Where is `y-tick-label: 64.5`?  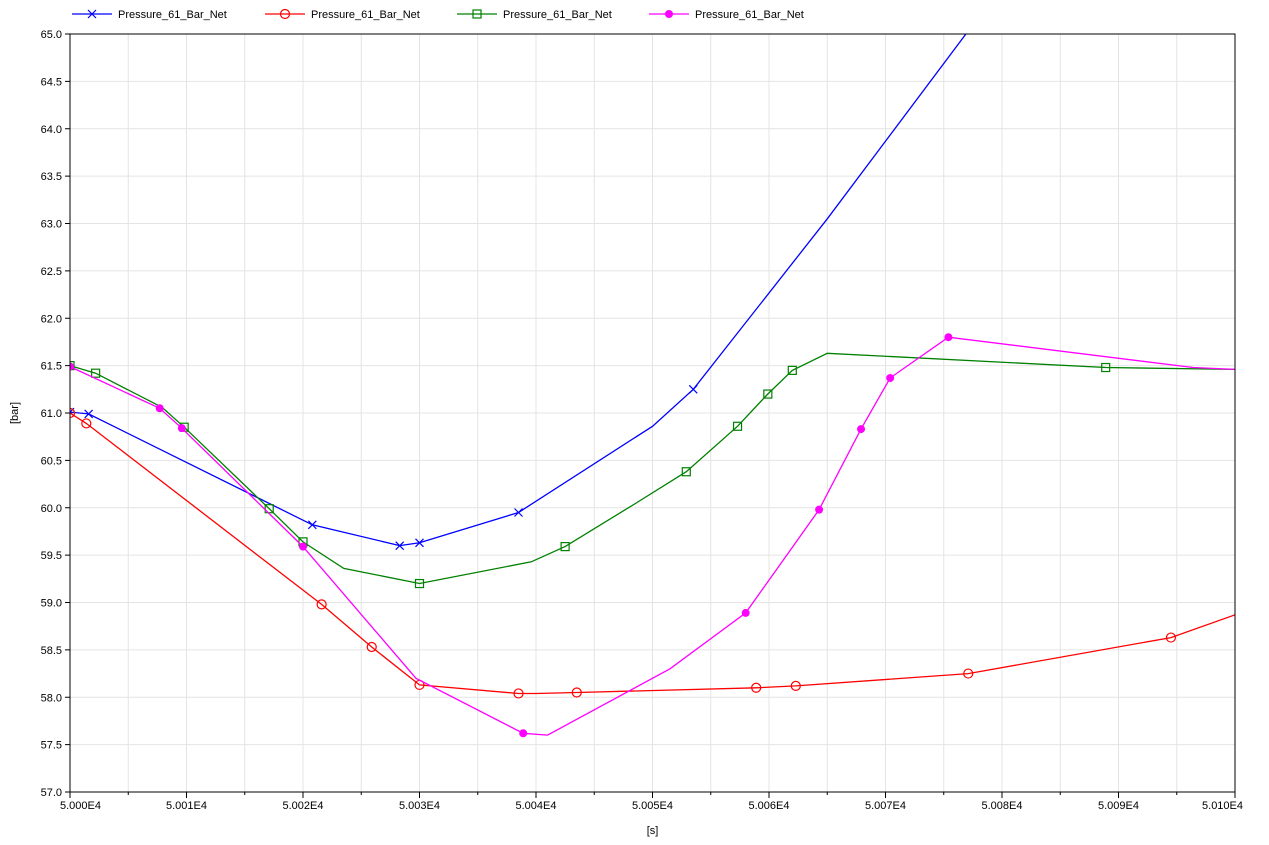
y-tick-label: 64.5 is located at coordinates (51, 82).